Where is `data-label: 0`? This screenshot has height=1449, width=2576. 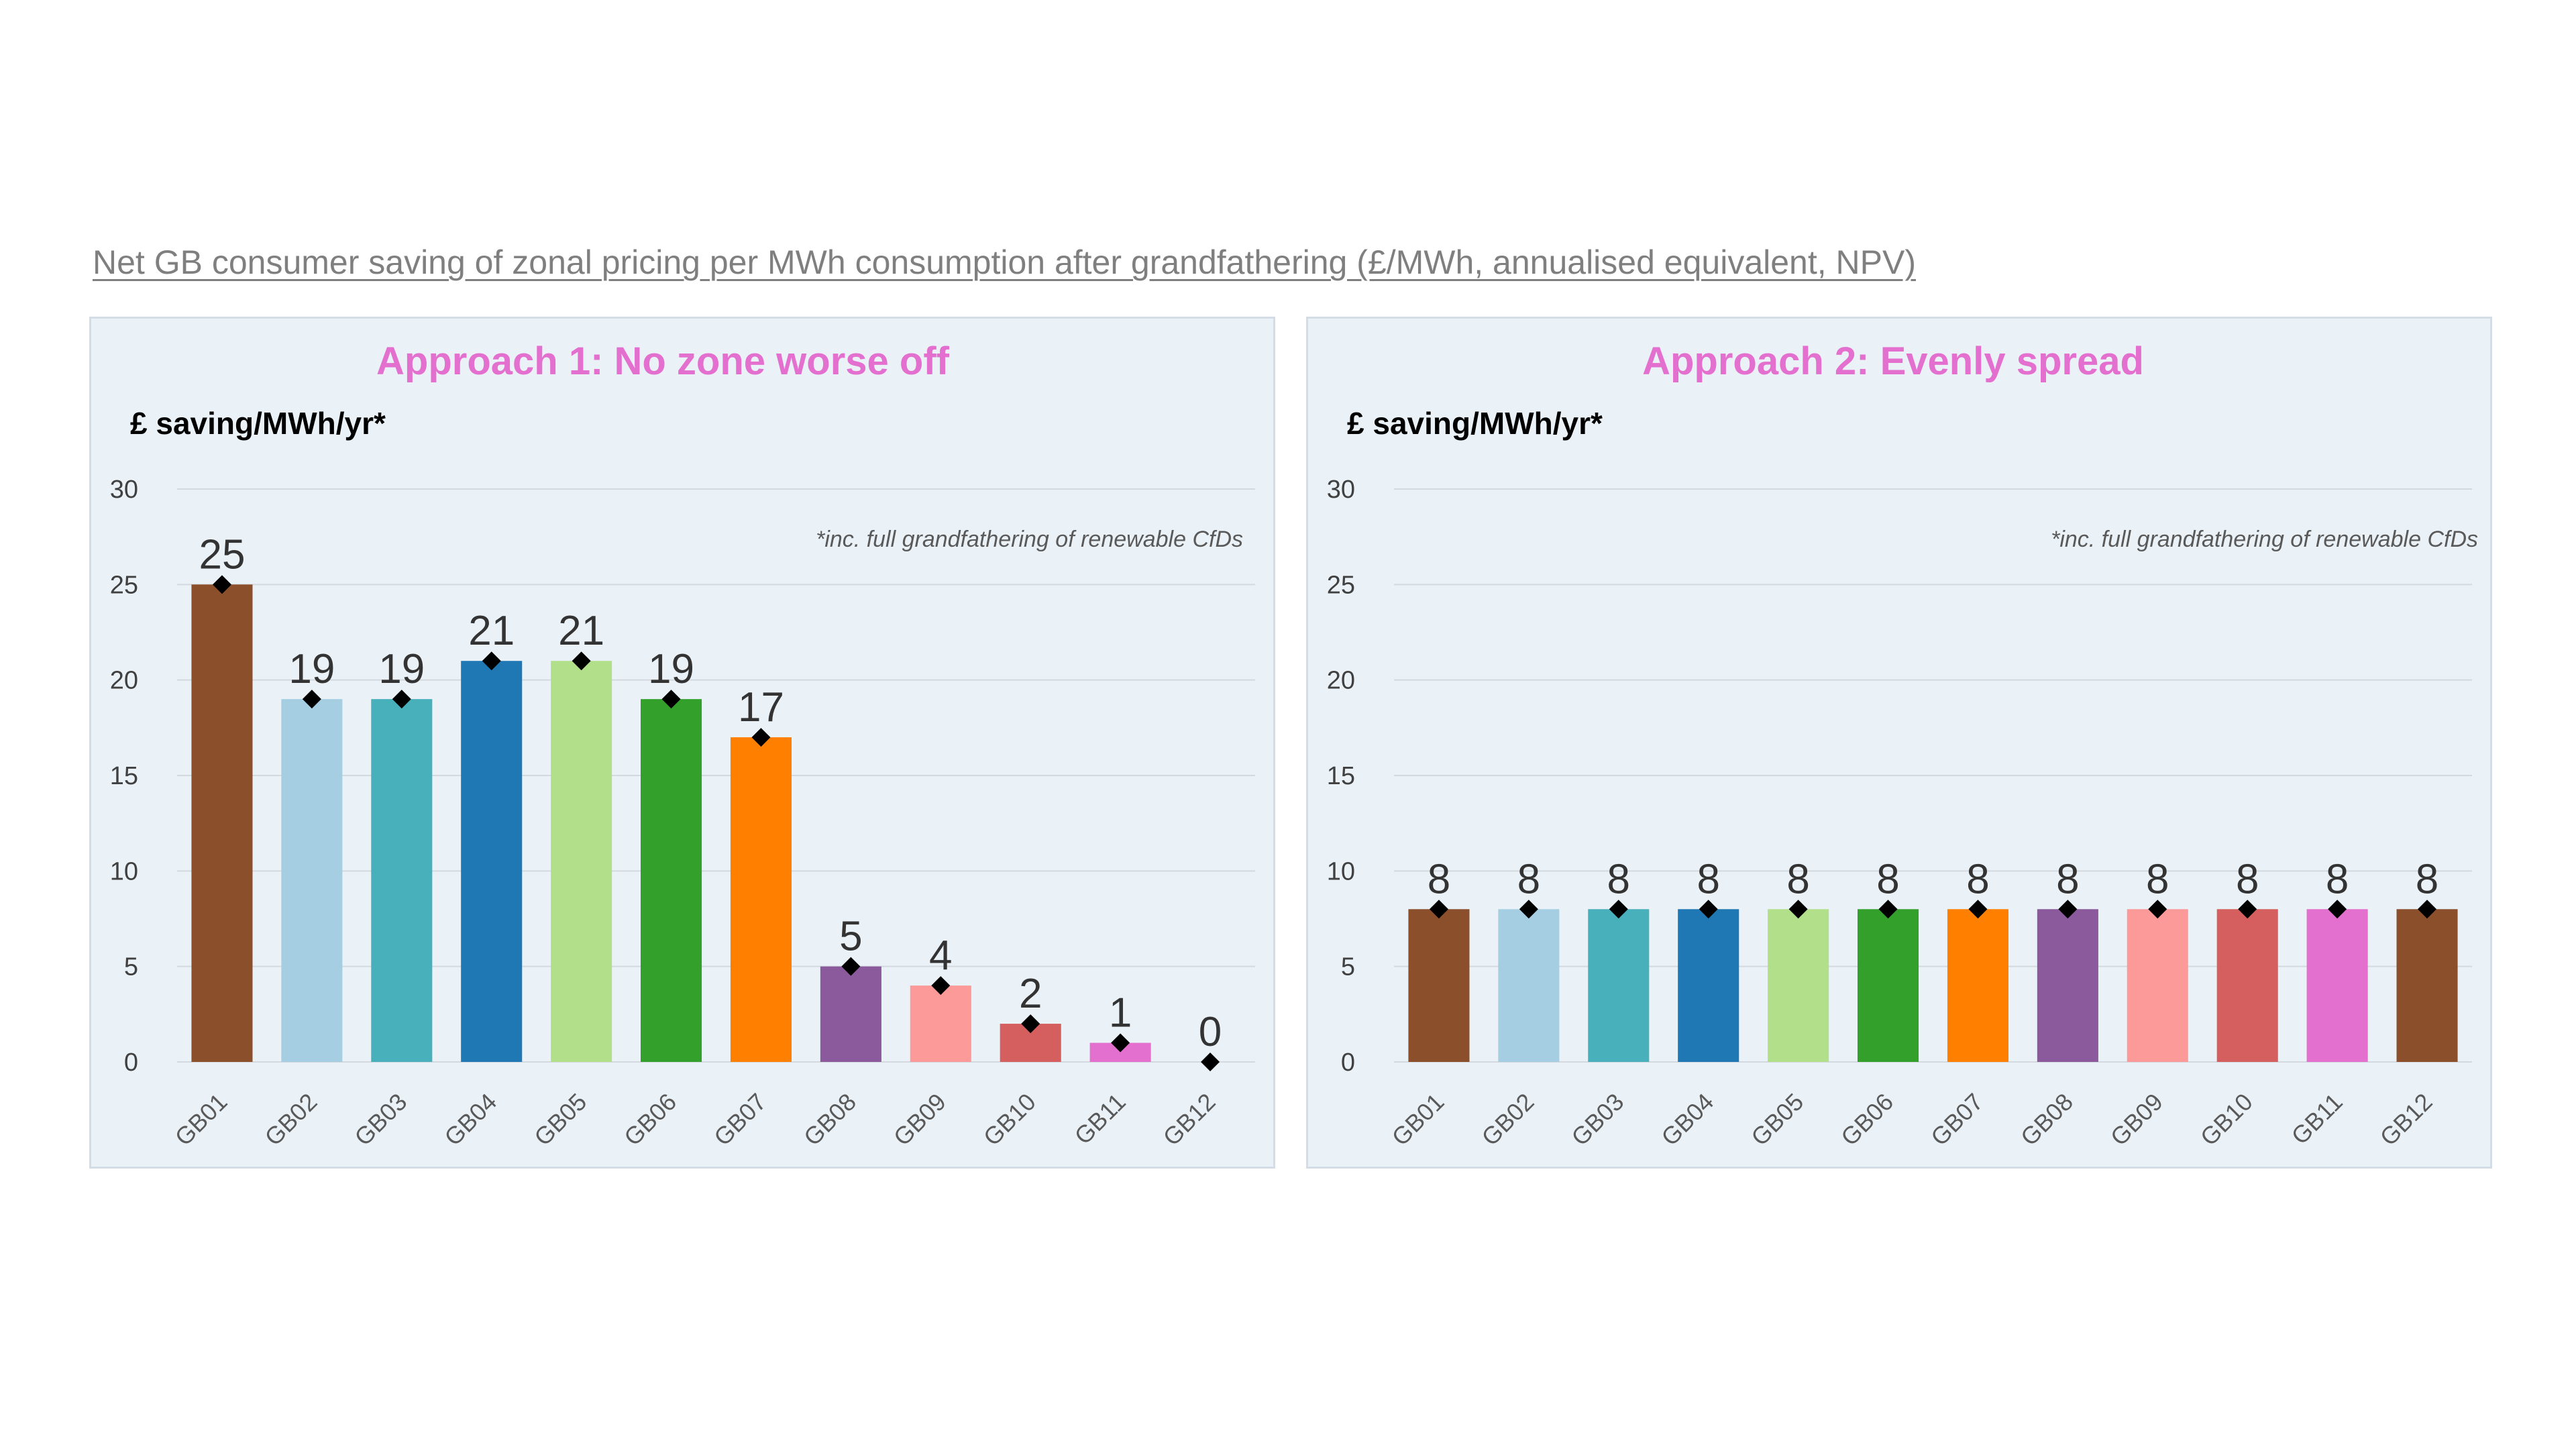 data-label: 0 is located at coordinates (1210, 1032).